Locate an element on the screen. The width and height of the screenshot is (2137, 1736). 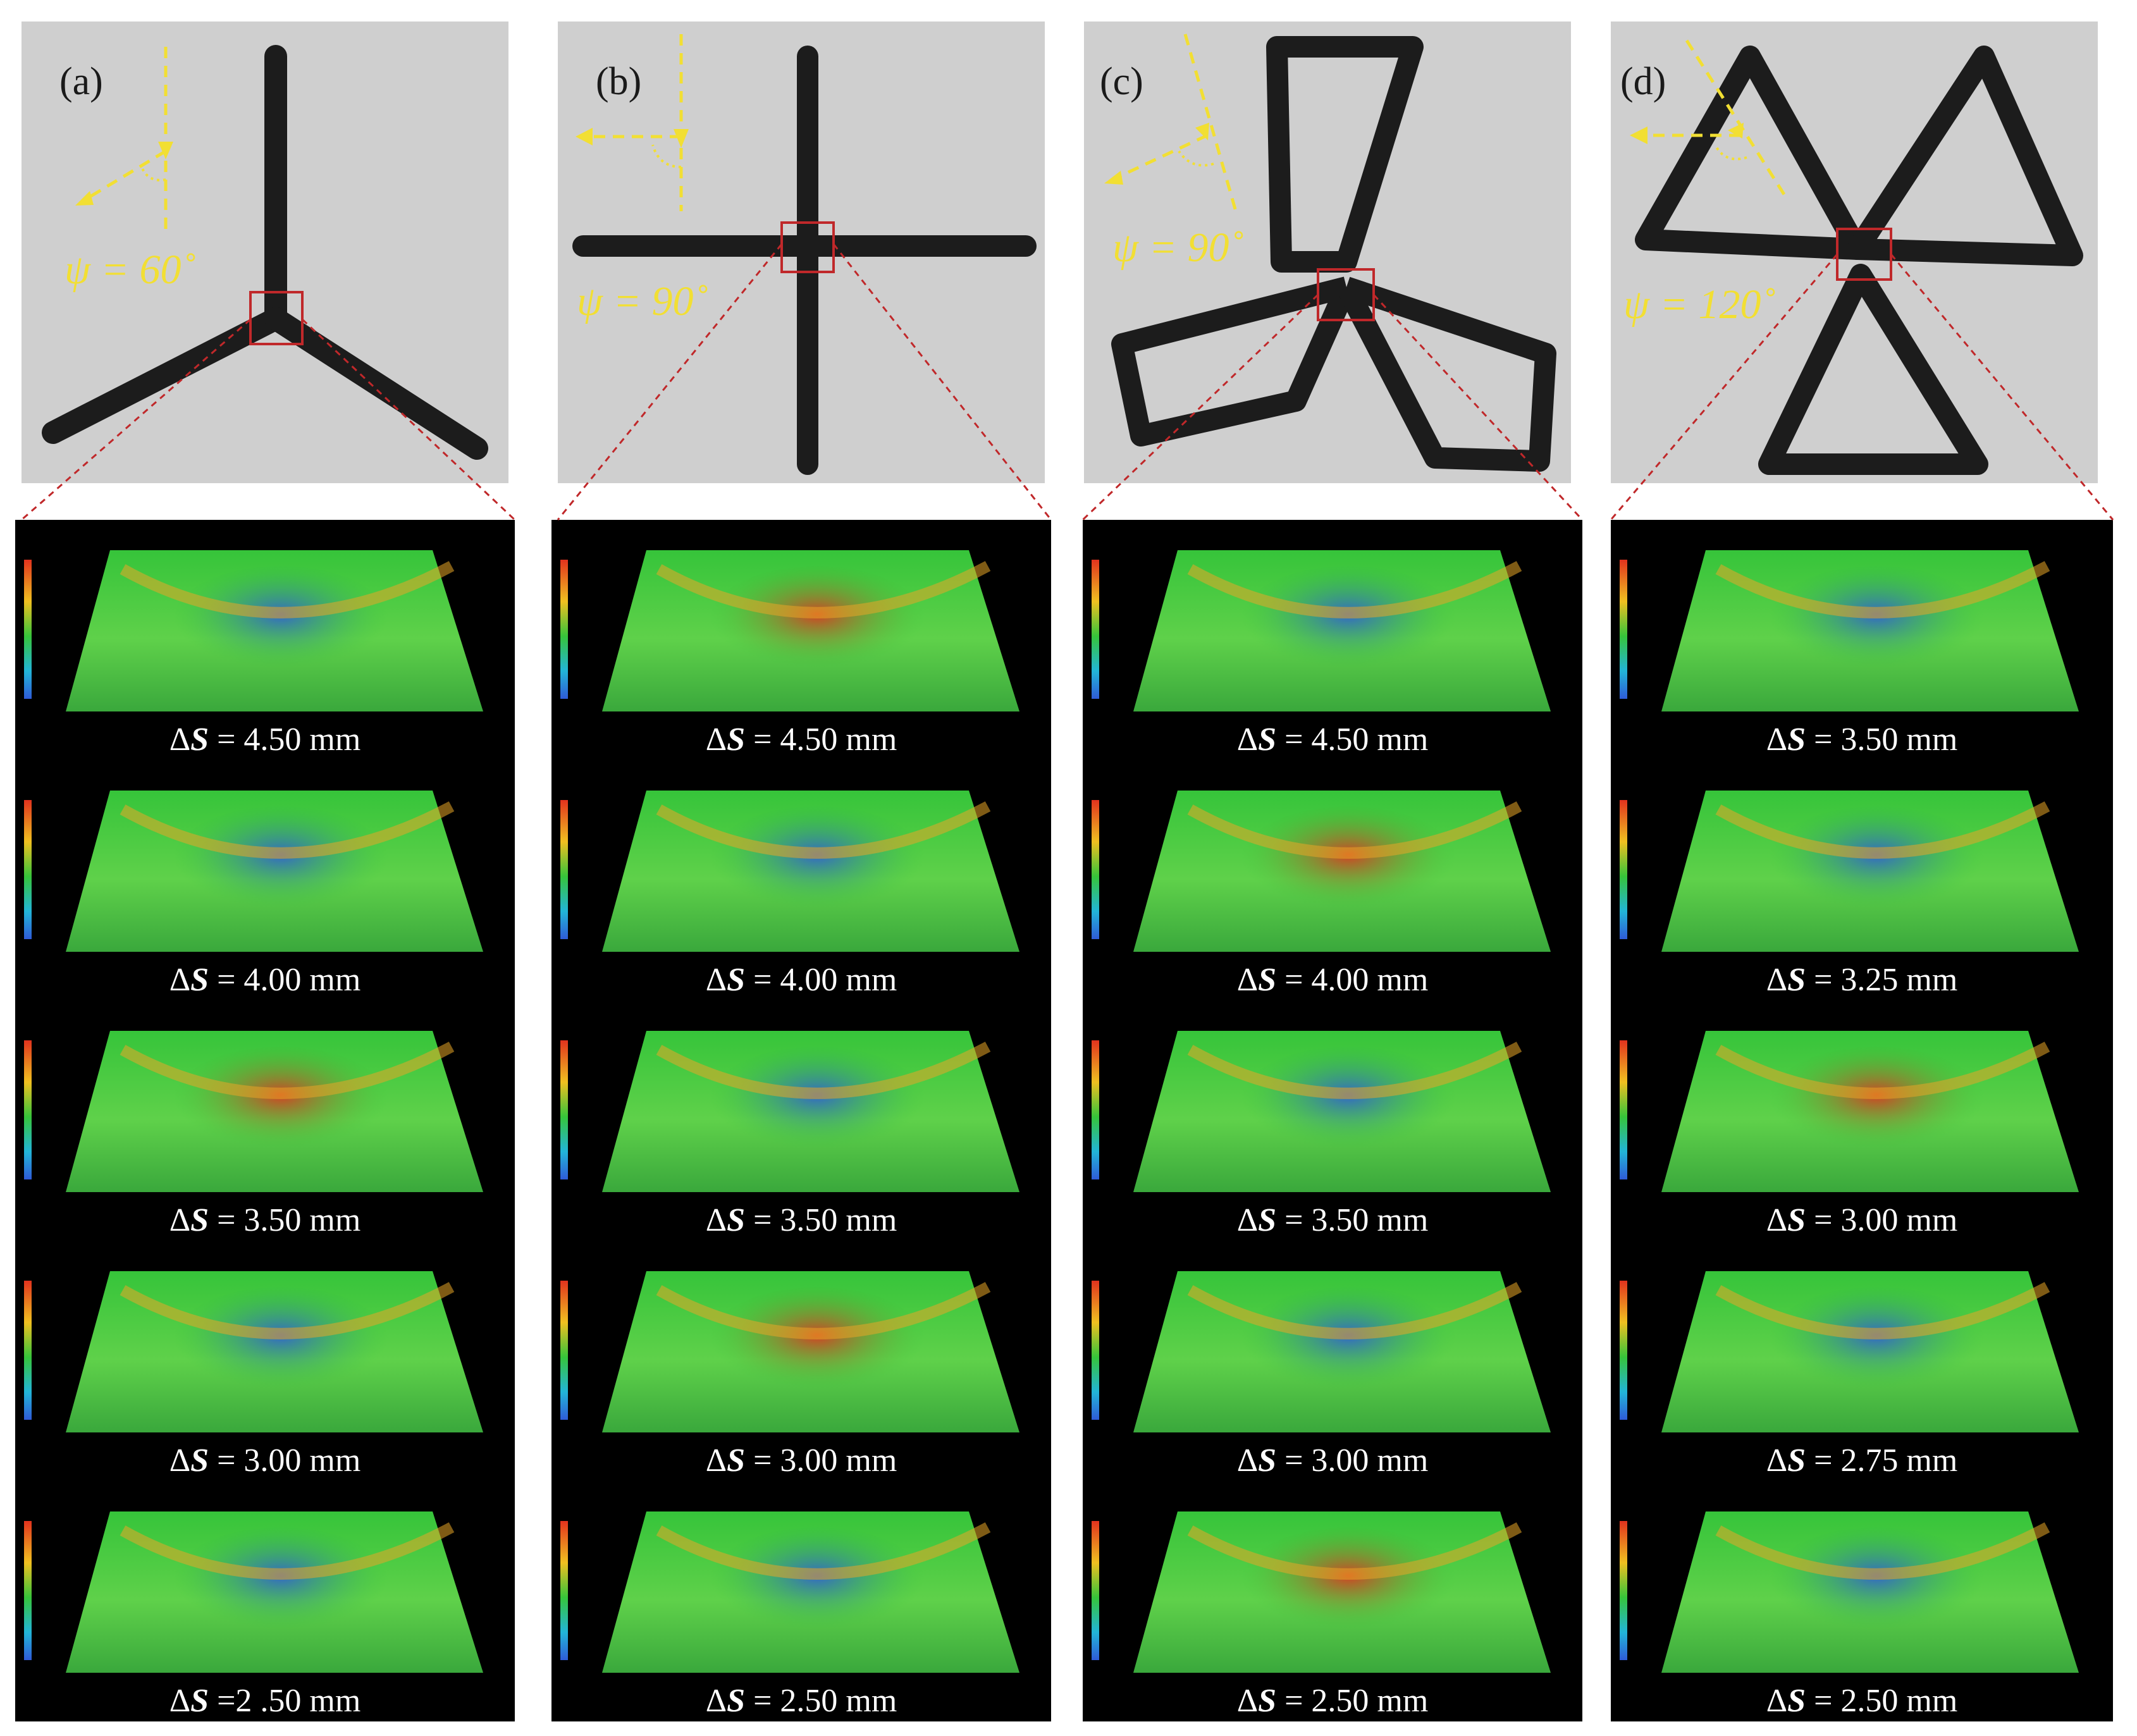
photo-panel-c: (c) ψ = 90˚ is located at coordinates (1327, 252).